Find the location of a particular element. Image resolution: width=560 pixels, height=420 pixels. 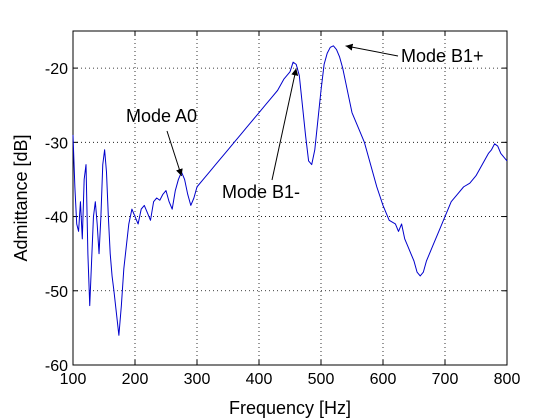

annotation-mode-b1-minus-label: Mode B1- is located at coordinates (261, 192).